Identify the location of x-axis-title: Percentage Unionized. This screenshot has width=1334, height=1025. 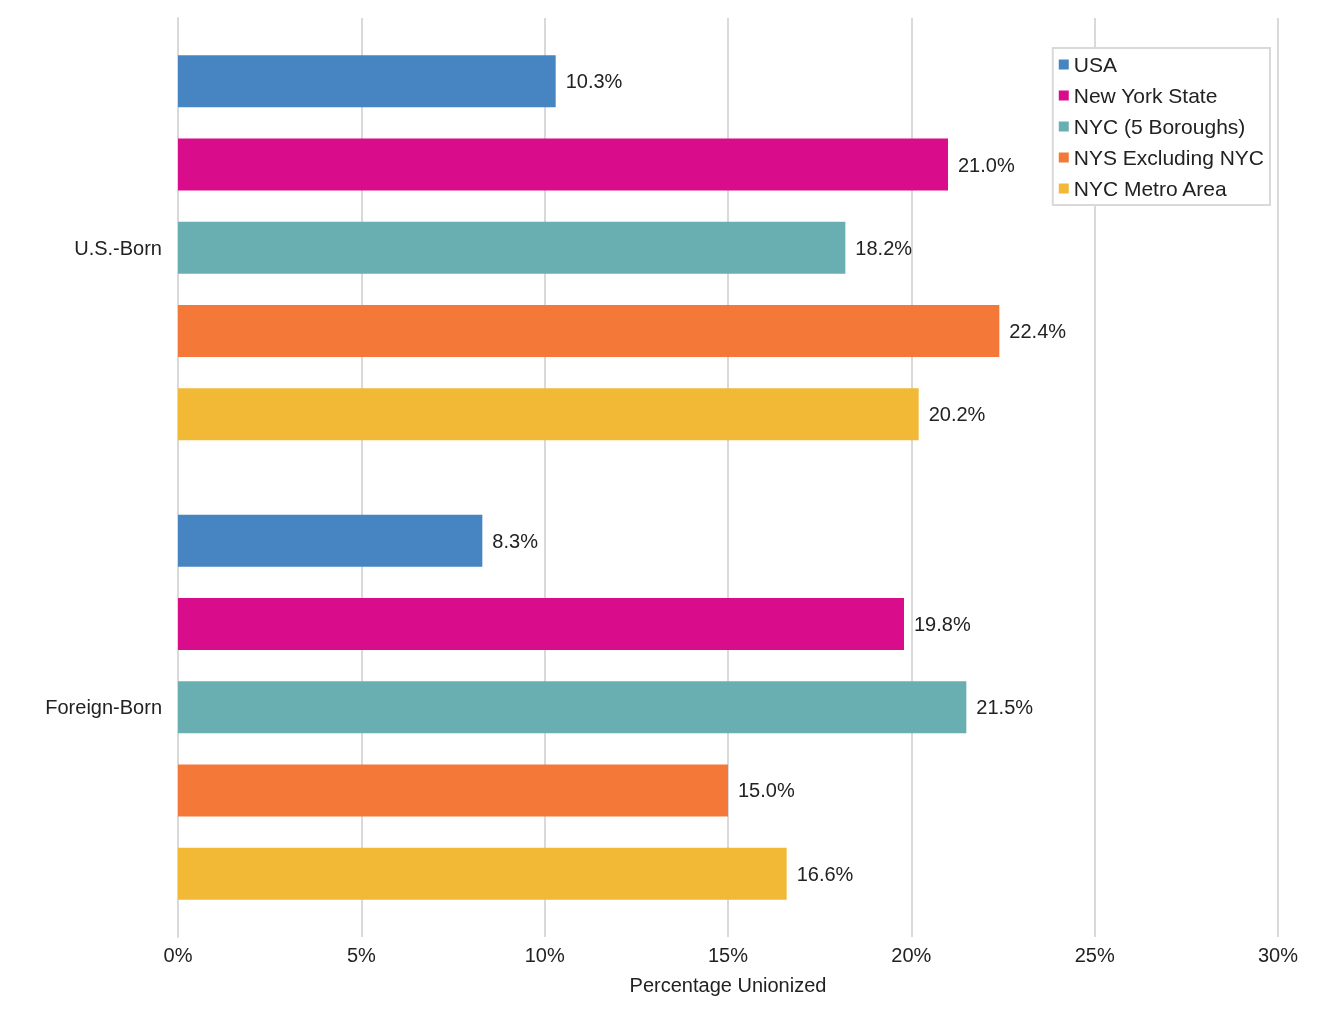
(728, 985).